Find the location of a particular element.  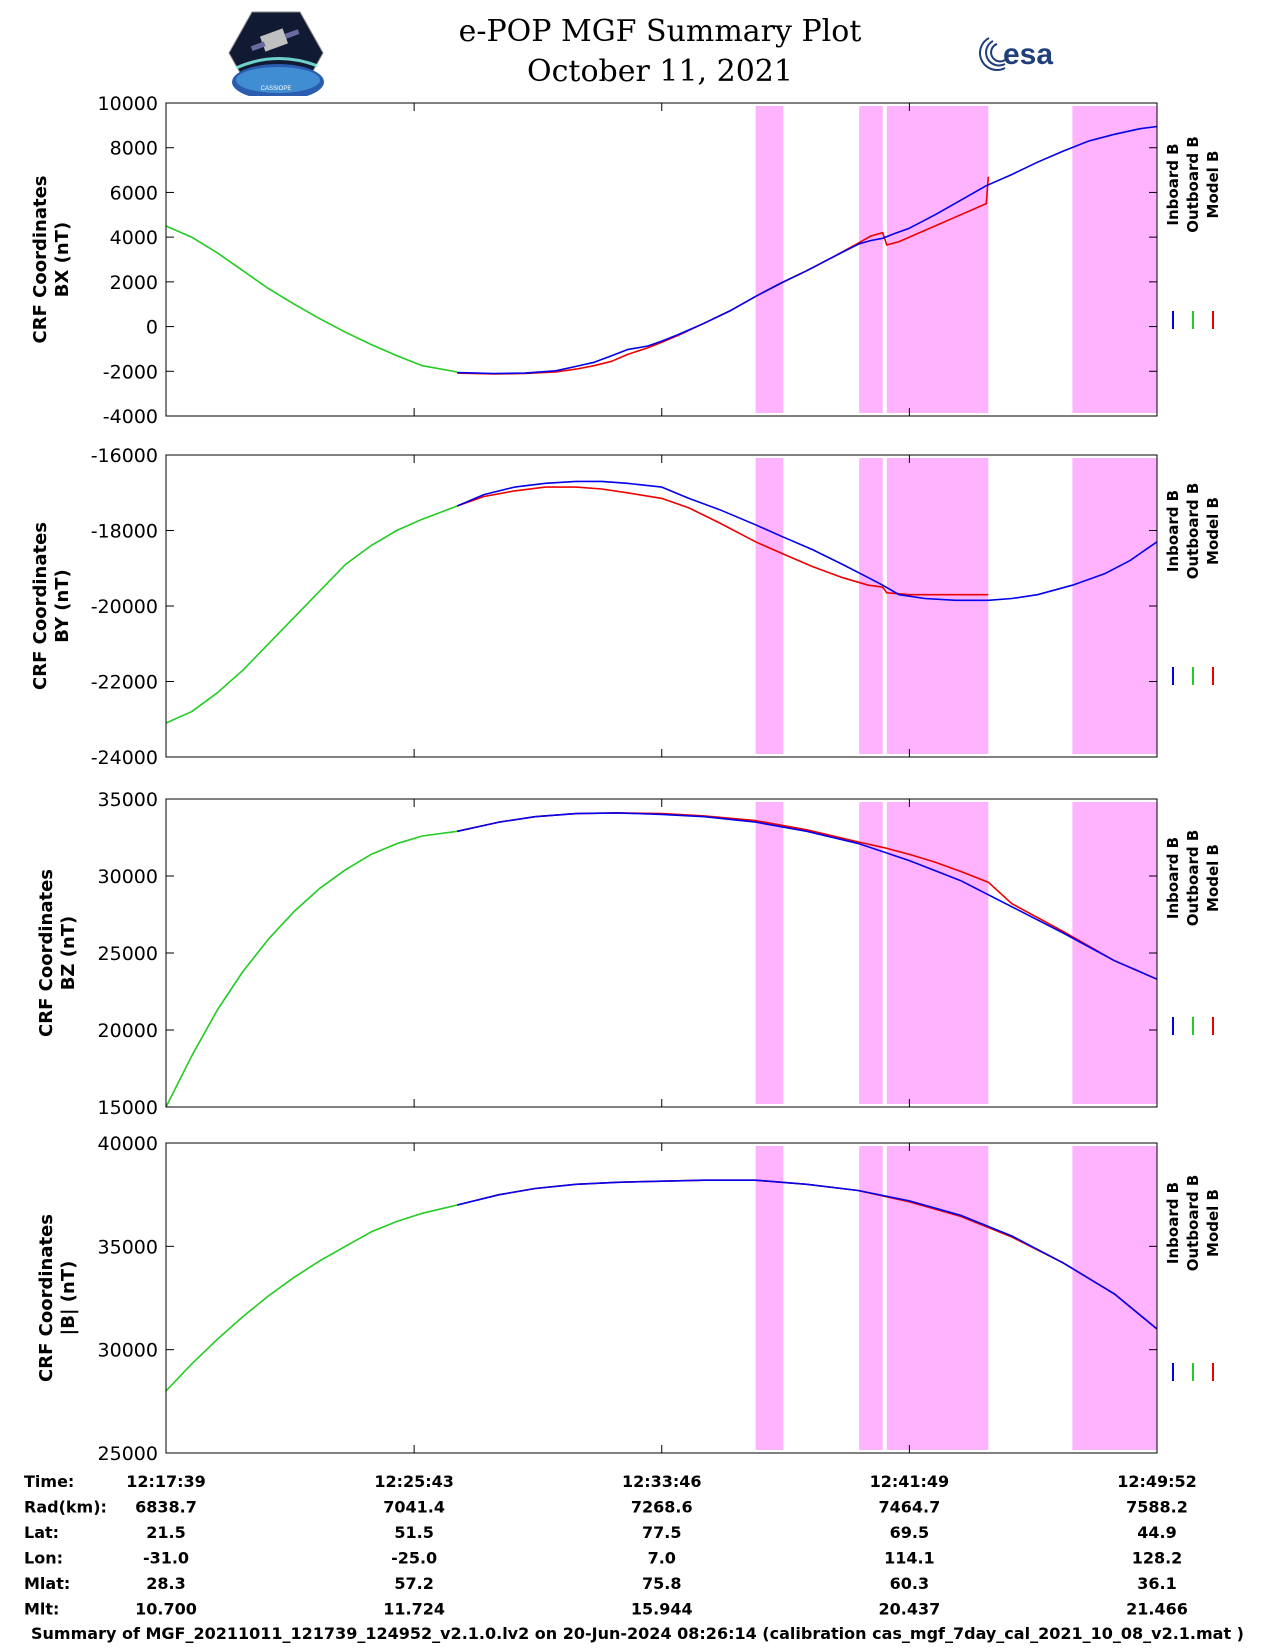

ephemeris-value: 12:41:49 is located at coordinates (910, 1481).